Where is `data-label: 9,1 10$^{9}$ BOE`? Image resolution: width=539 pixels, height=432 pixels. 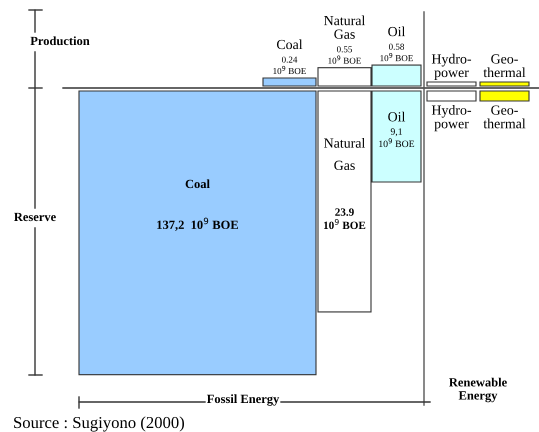 data-label: 9,1 10$^{9}$ BOE is located at coordinates (396, 138).